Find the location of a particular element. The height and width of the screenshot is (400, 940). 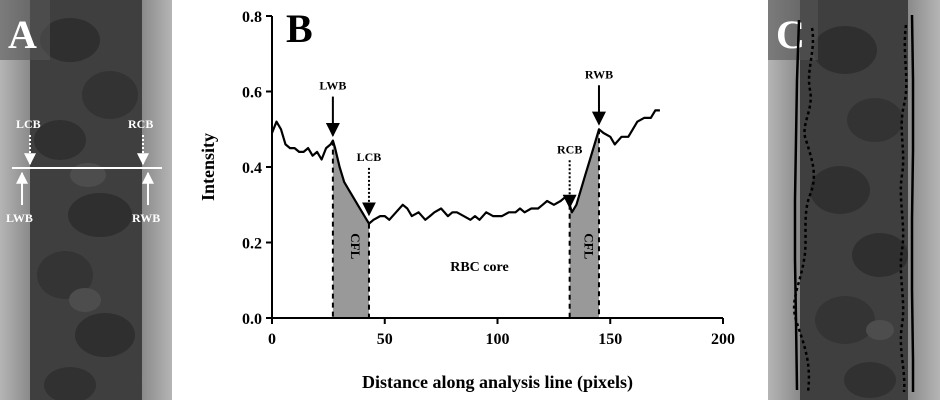

annotation-label-lcb: LCB is located at coordinates (369, 157).